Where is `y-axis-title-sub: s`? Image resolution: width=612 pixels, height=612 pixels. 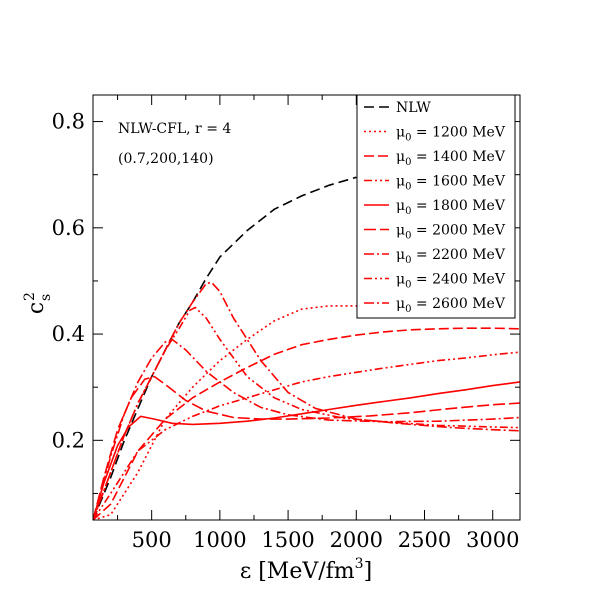 y-axis-title-sub: s is located at coordinates (46, 297).